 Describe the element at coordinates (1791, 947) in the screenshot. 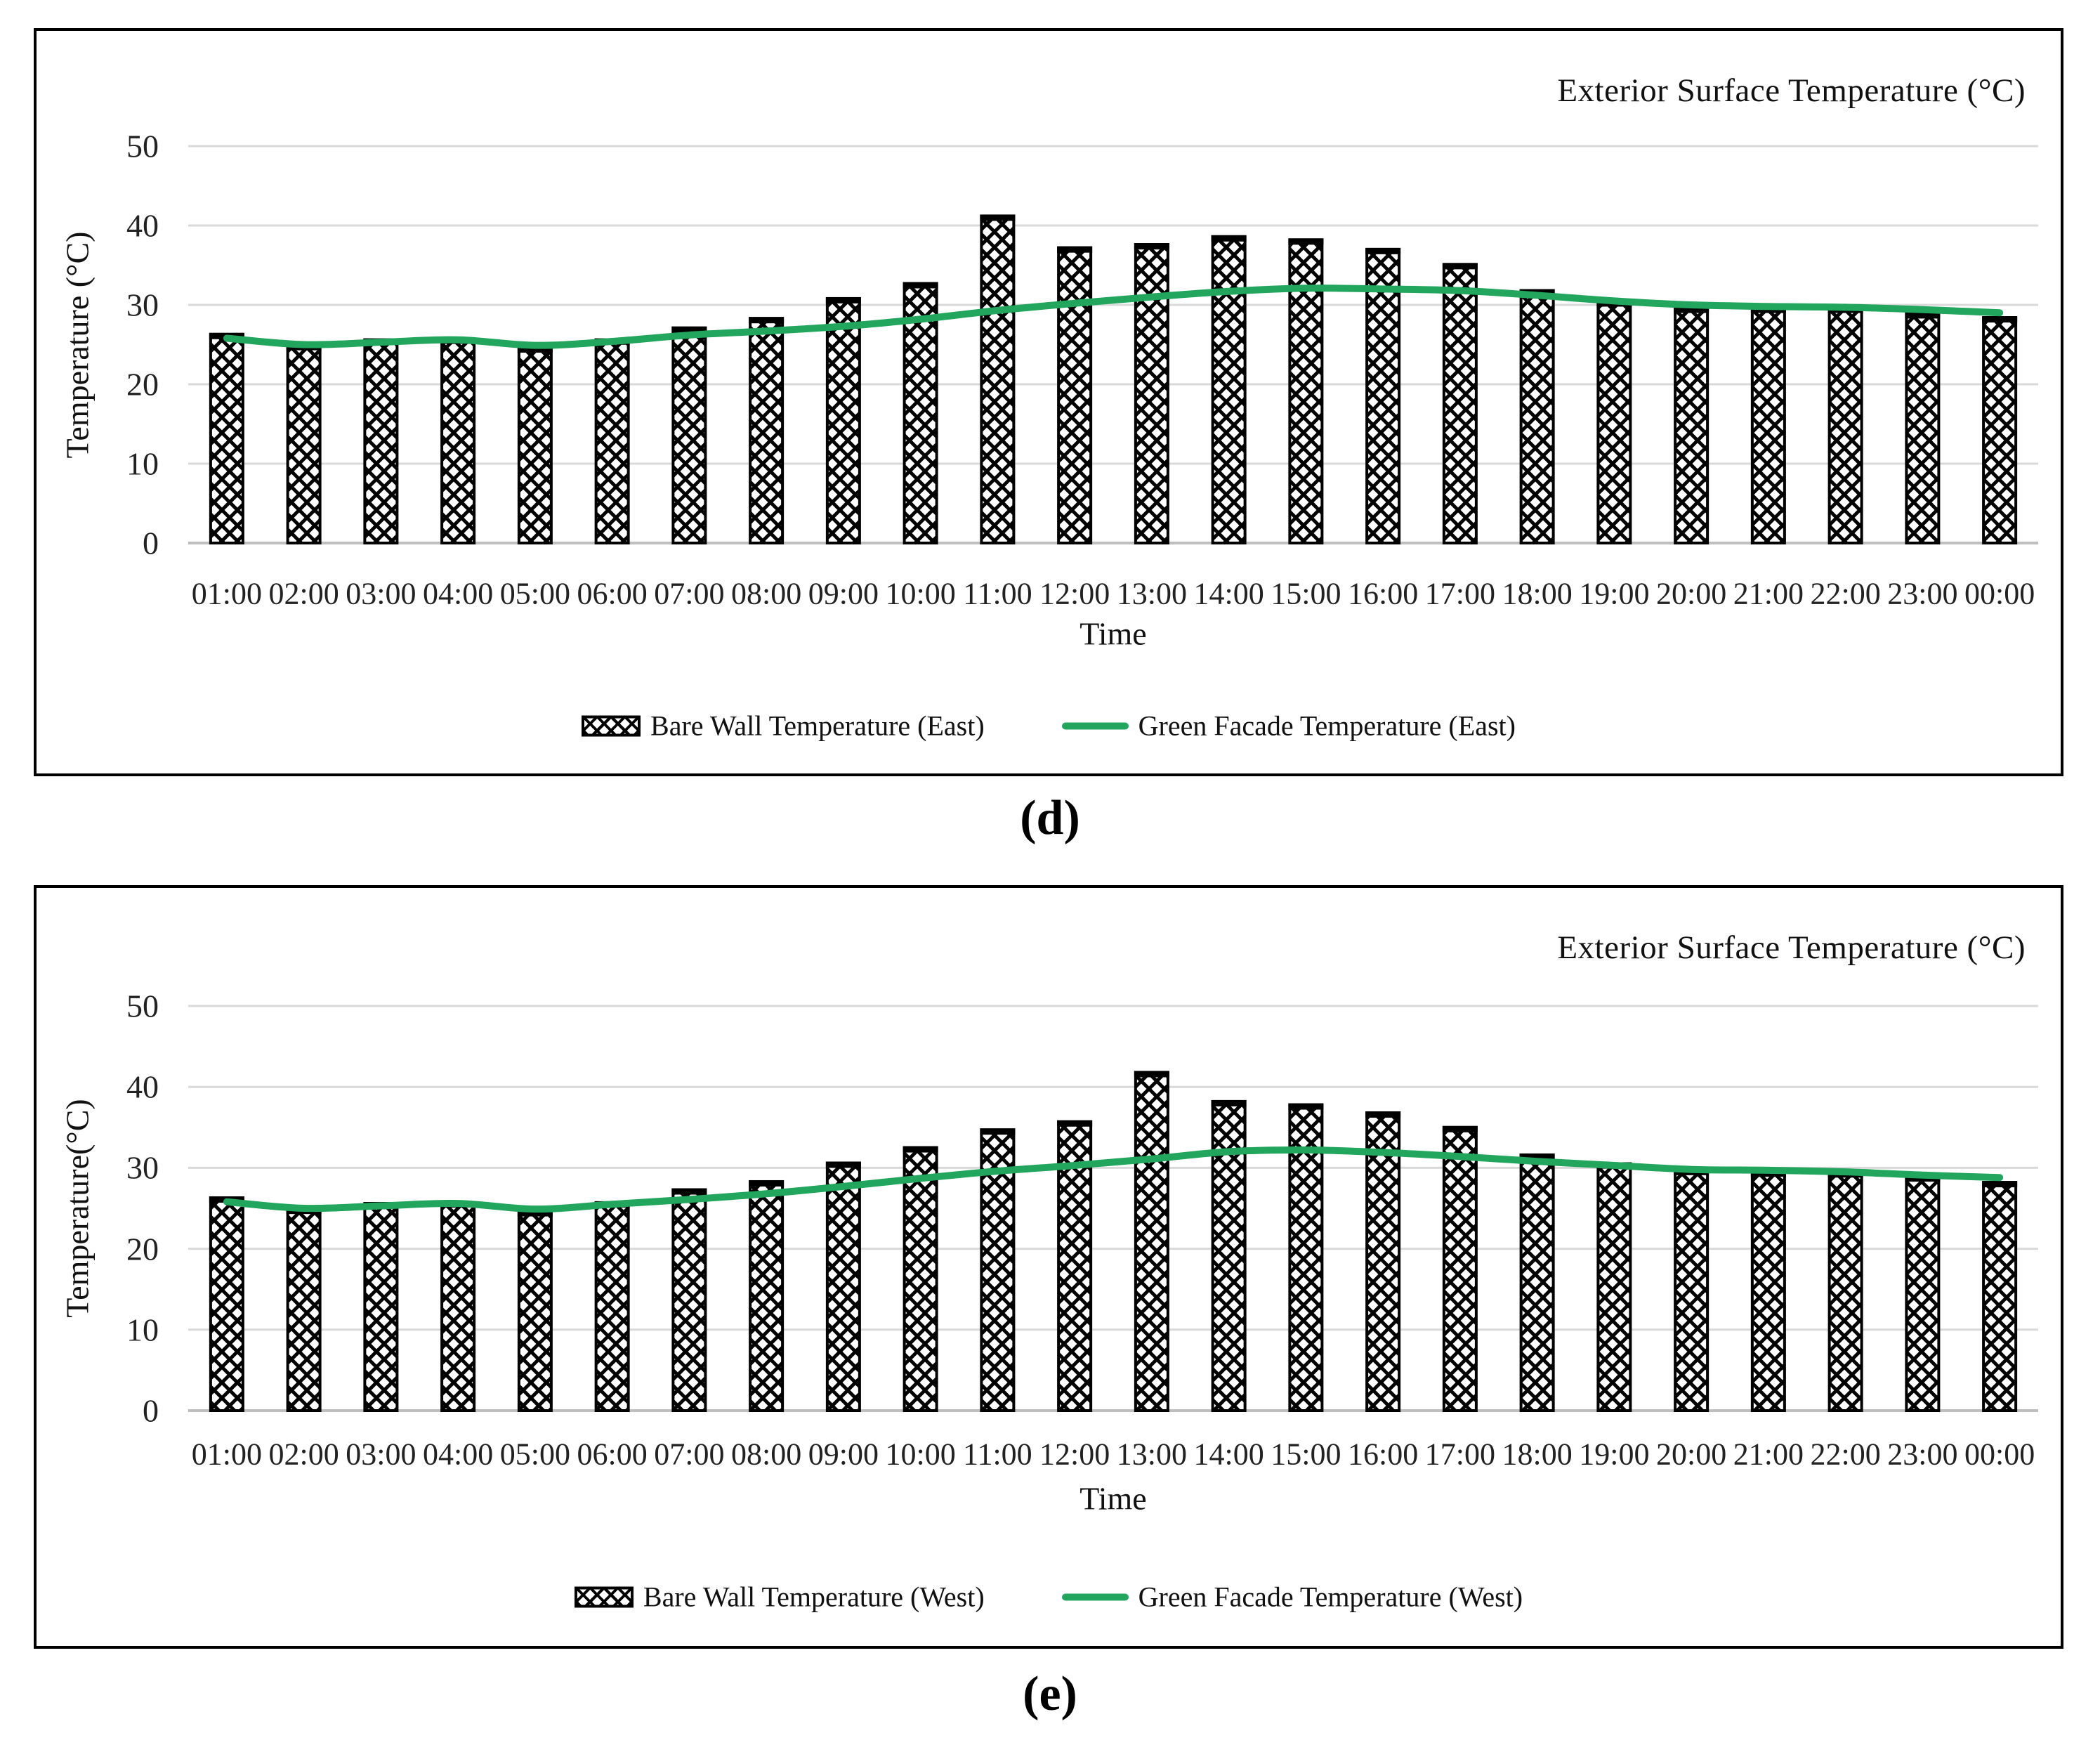

I see `west-chart-title: Exterior Surface Temperature (°C)` at that location.